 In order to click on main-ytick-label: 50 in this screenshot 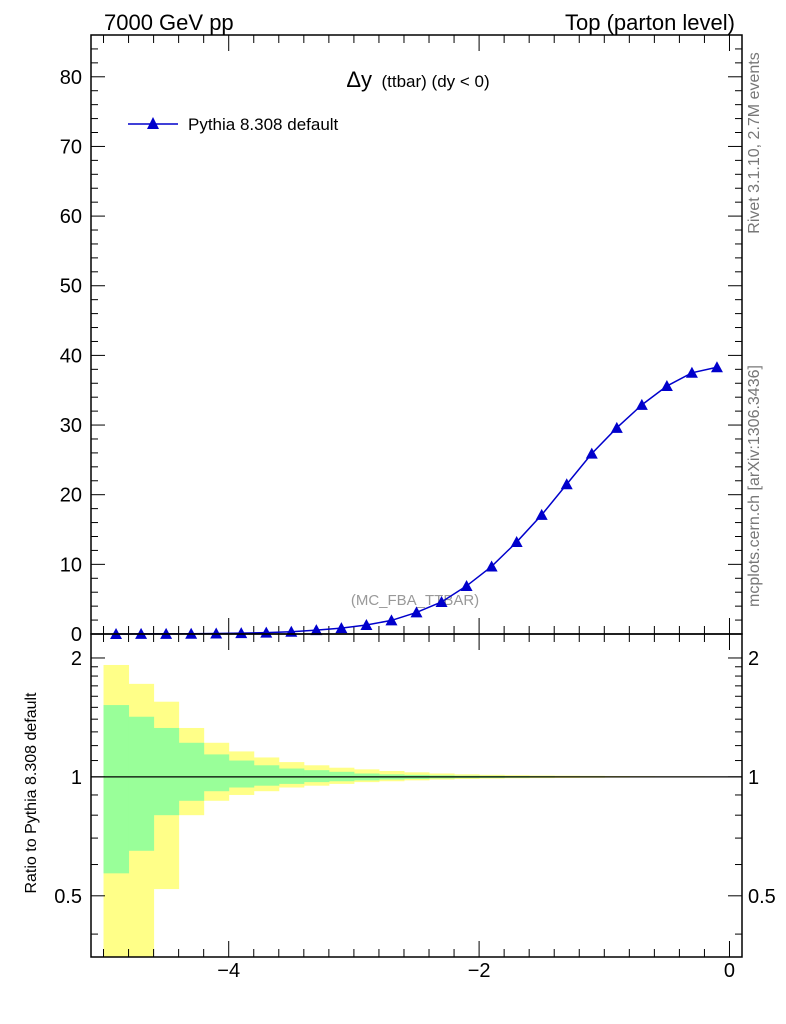, I will do `click(71, 287)`.